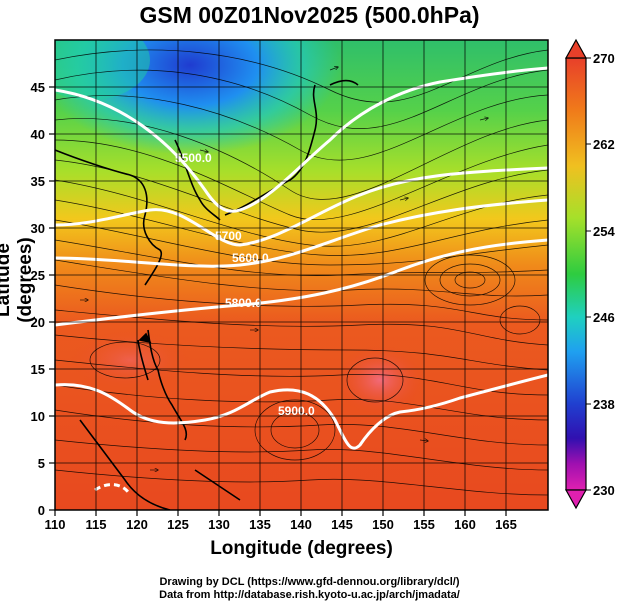 The width and height of the screenshot is (619, 605). Describe the element at coordinates (38, 275) in the screenshot. I see `y-tick-label: 25` at that location.